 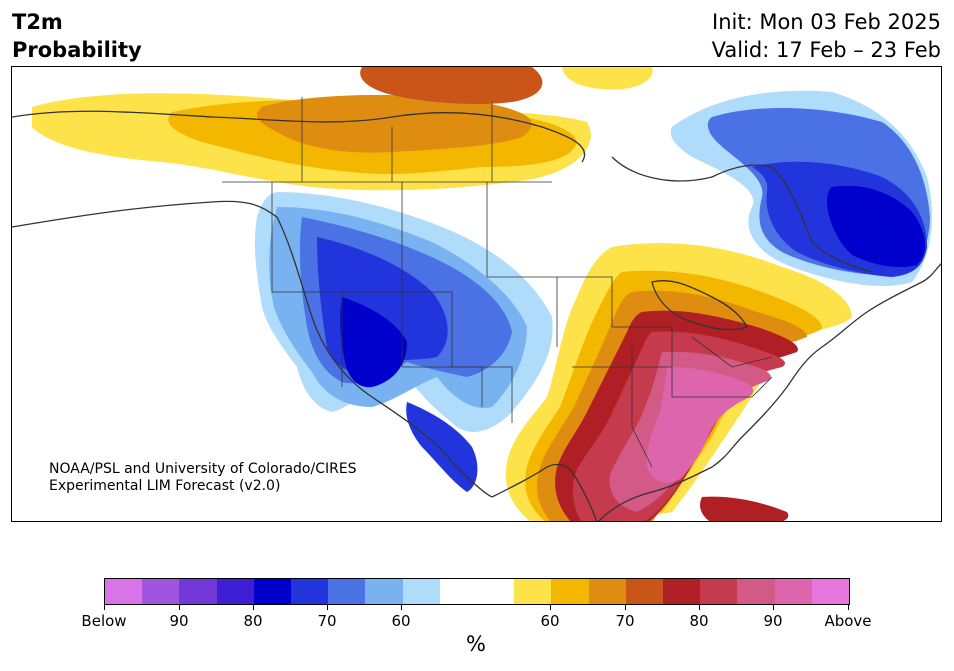 I want to click on map-title: T2m Probability, so click(x=77, y=36).